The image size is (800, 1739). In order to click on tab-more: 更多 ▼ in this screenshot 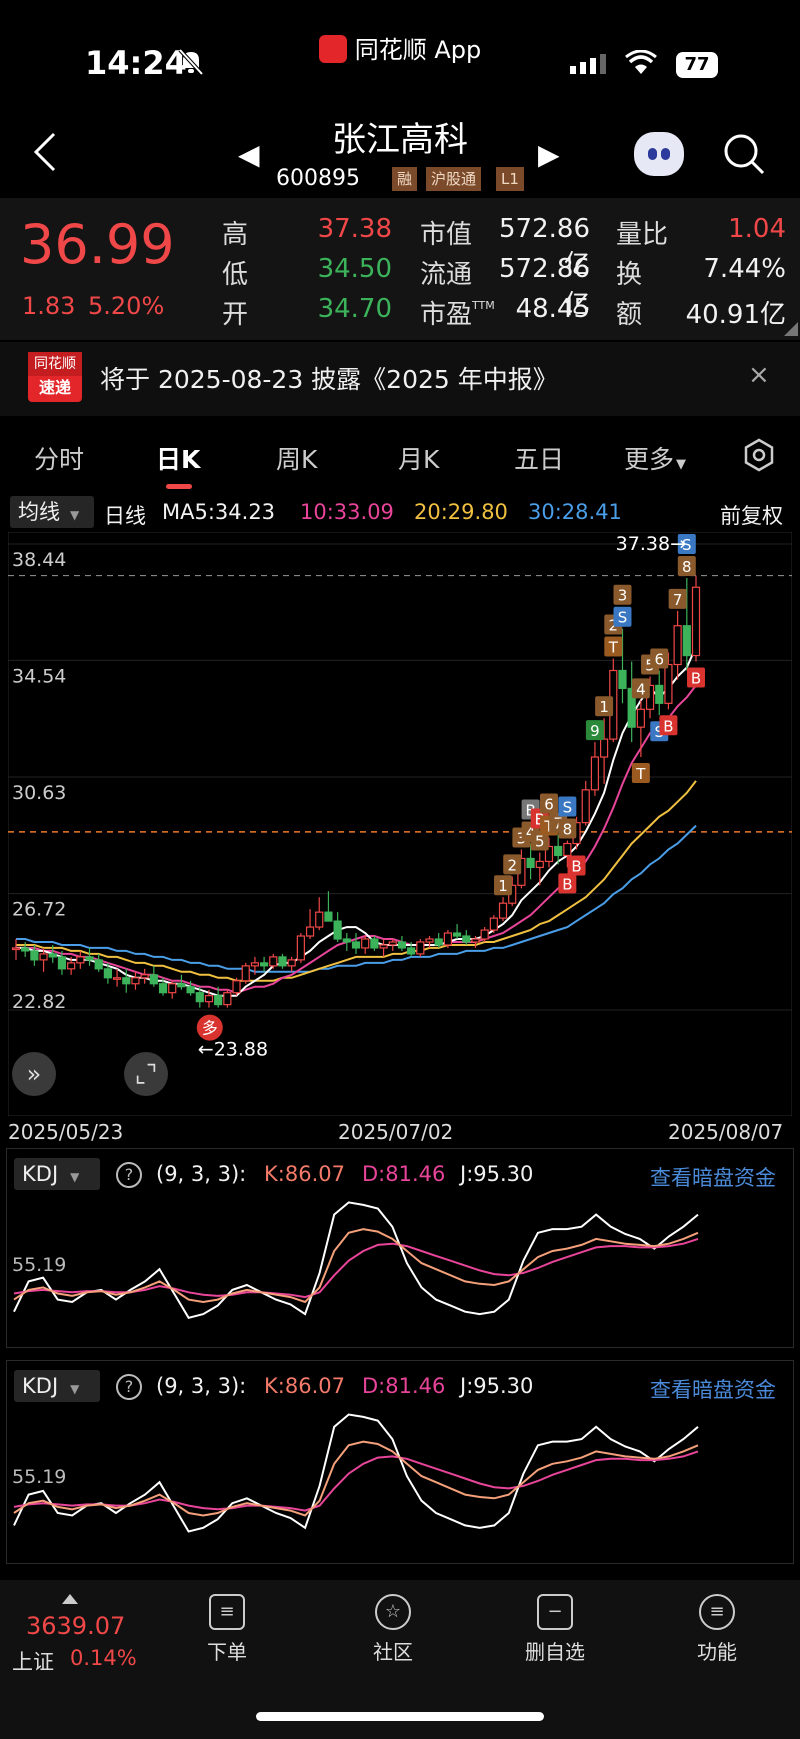, I will do `click(655, 459)`.